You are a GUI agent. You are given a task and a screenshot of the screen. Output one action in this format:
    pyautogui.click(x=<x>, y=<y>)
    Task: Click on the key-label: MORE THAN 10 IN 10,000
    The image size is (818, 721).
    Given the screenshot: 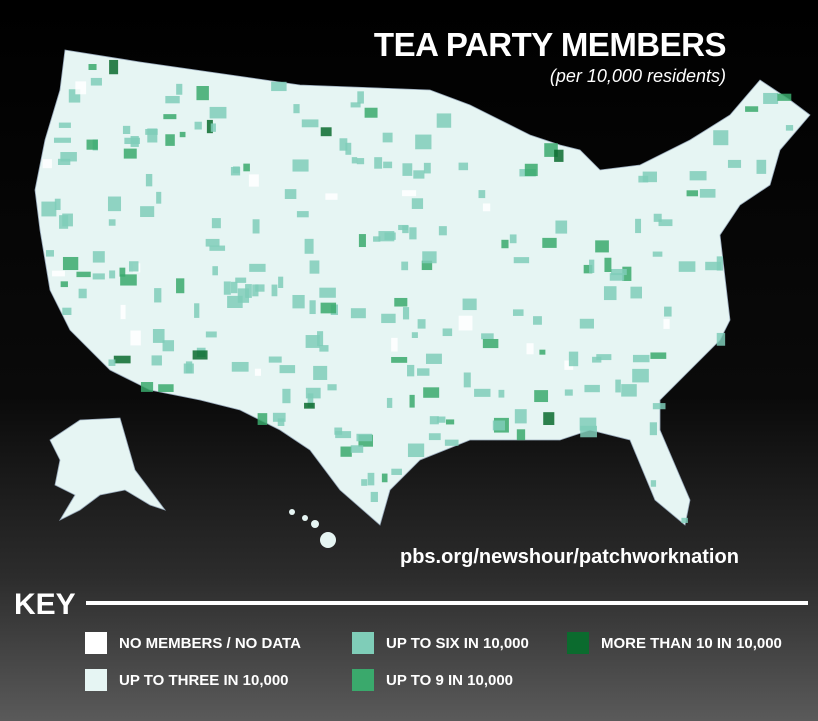 What is the action you would take?
    pyautogui.click(x=691, y=643)
    